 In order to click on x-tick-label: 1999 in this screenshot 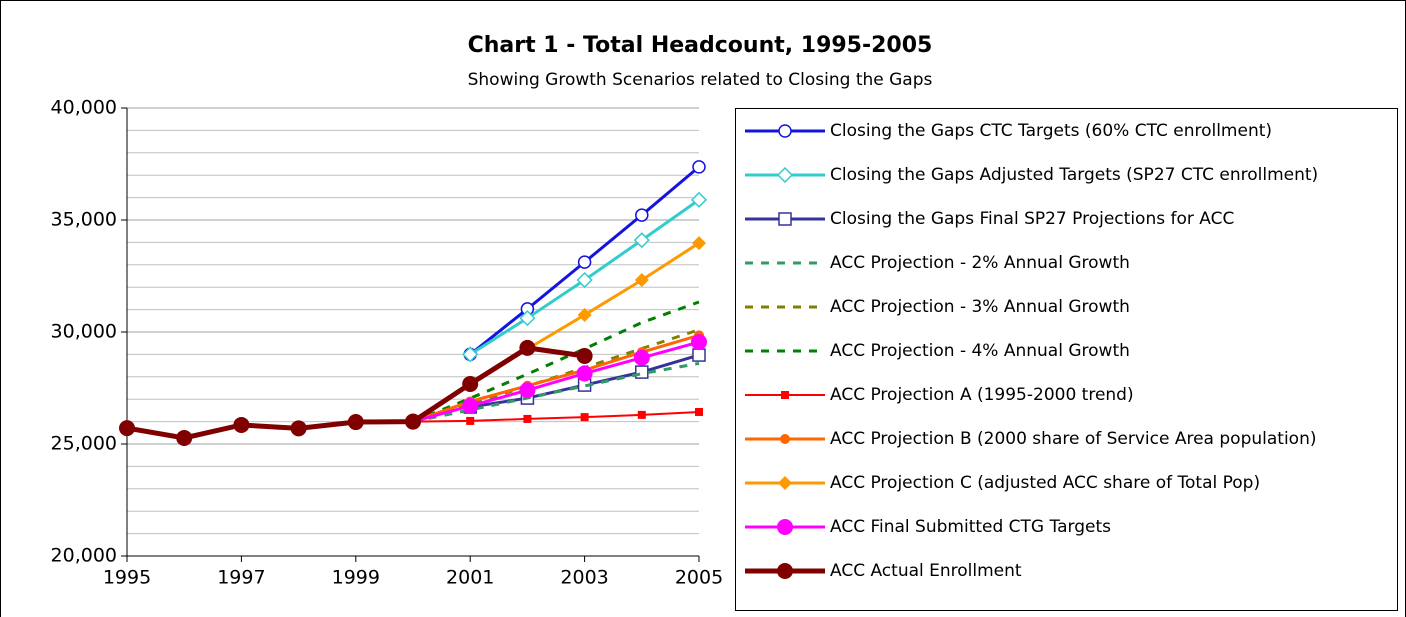, I will do `click(356, 578)`.